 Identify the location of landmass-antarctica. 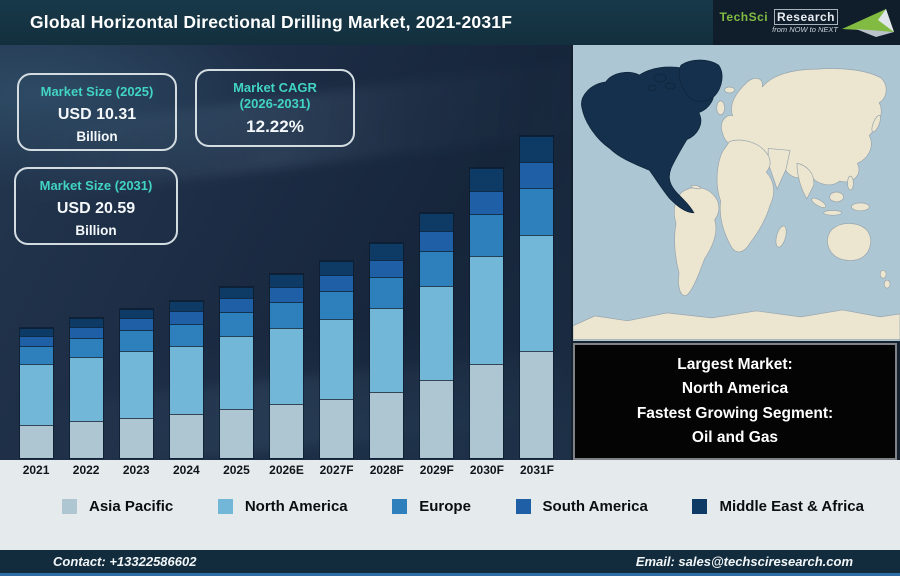
(736, 325).